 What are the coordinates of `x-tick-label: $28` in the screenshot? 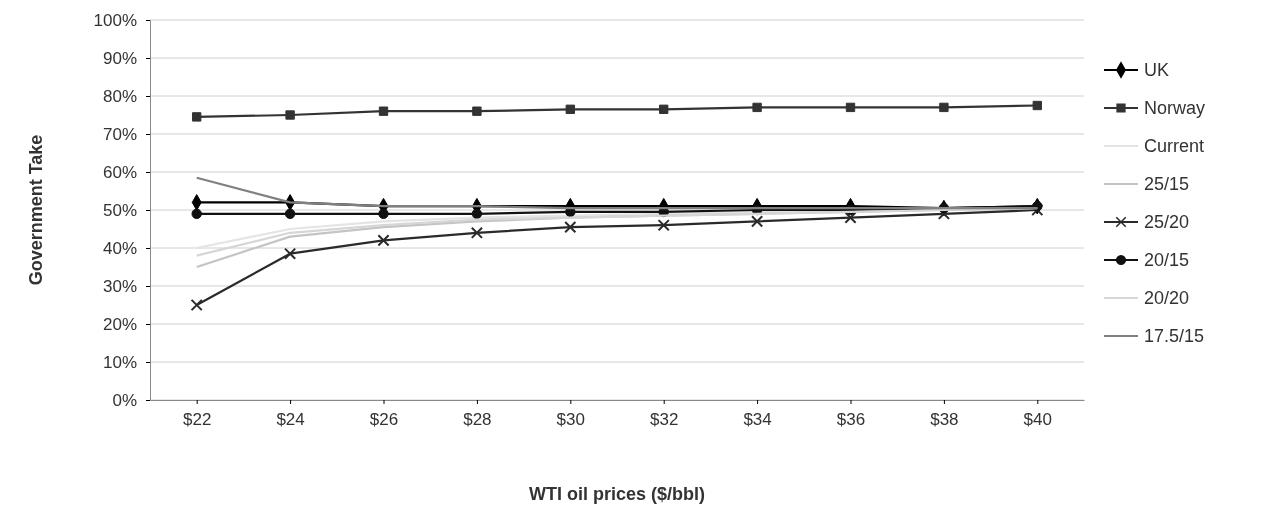 It's located at (477, 419).